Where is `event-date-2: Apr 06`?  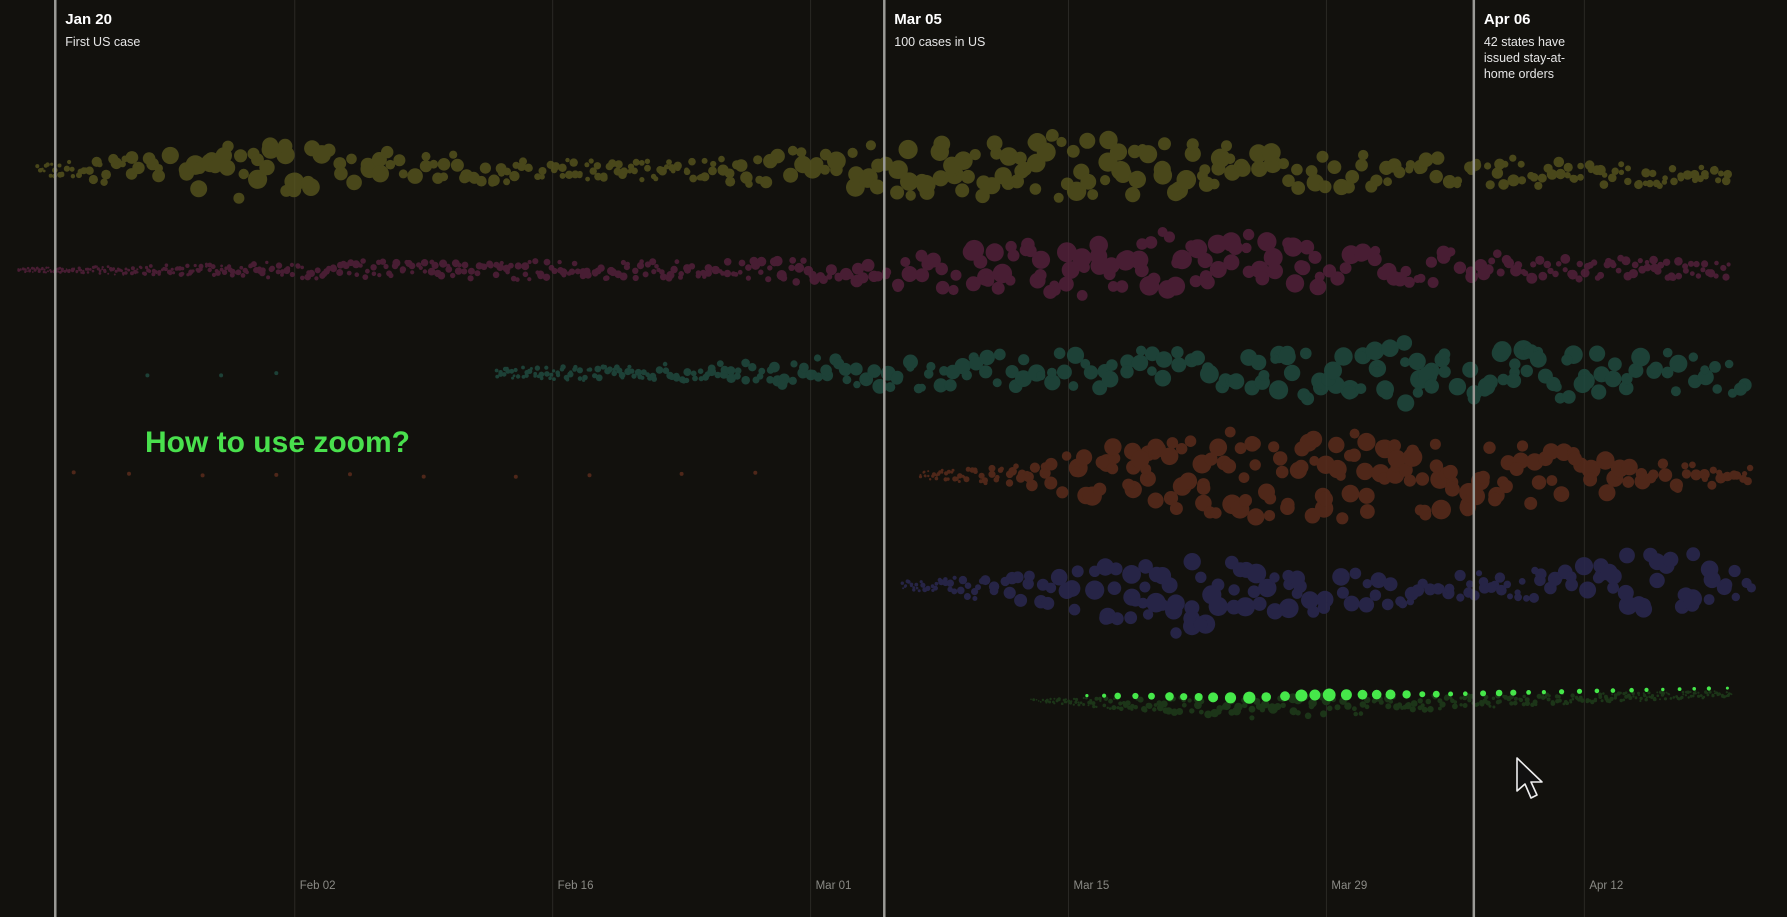
event-date-2: Apr 06 is located at coordinates (1507, 19).